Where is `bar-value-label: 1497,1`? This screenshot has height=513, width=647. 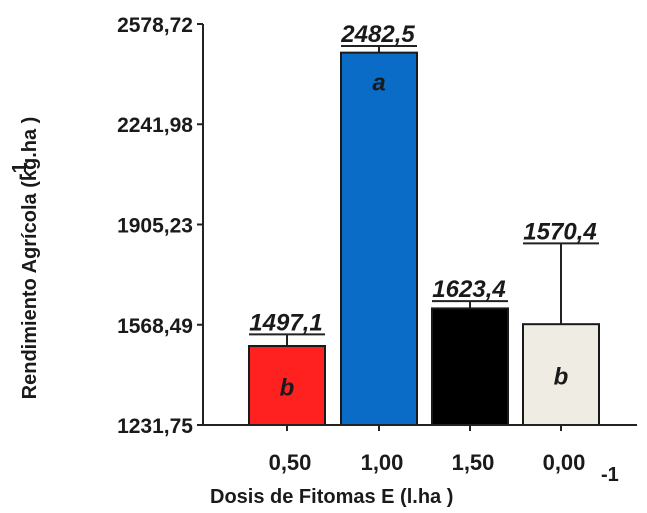 bar-value-label: 1497,1 is located at coordinates (285, 322).